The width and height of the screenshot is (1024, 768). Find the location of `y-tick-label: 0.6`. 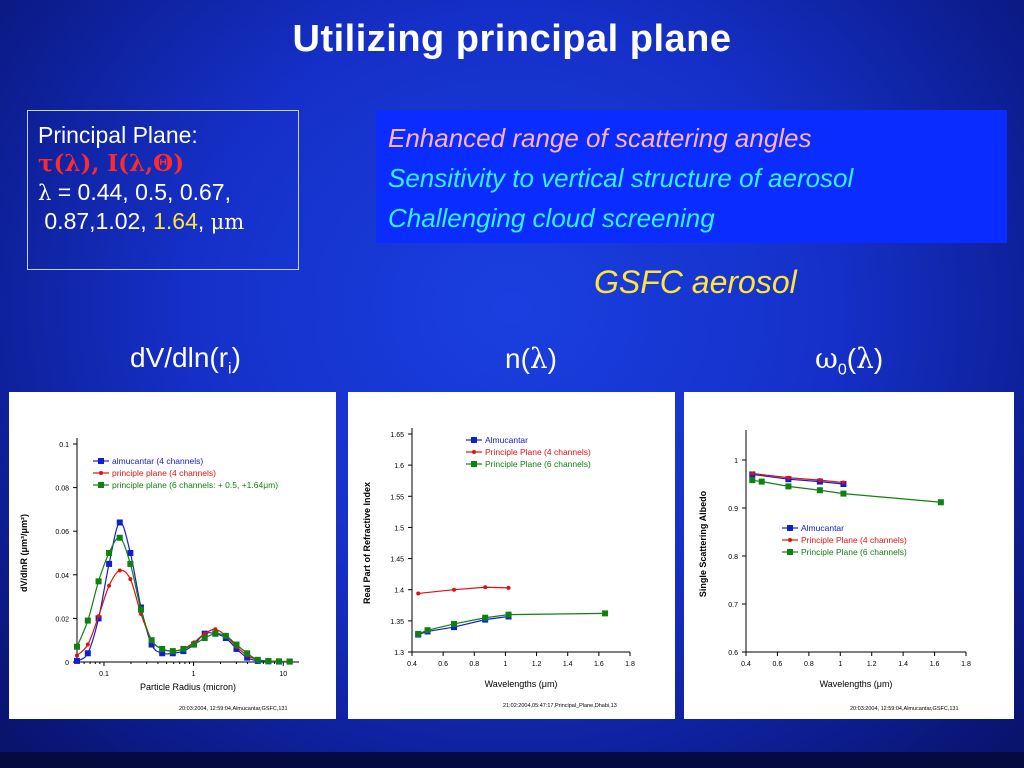

y-tick-label: 0.6 is located at coordinates (733, 653).